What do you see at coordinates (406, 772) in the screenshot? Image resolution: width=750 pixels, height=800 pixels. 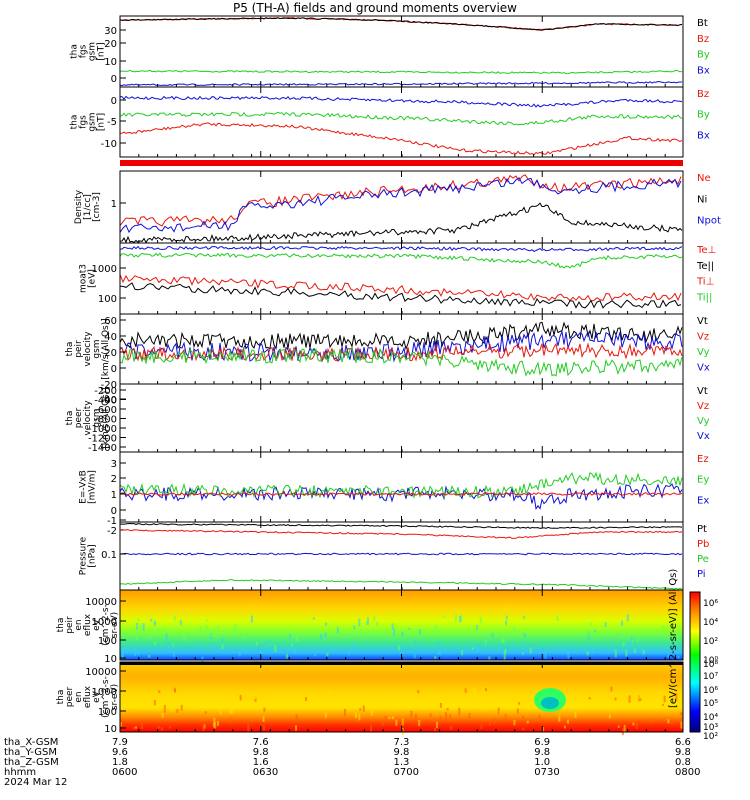 I see `footer-value: 0700` at bounding box center [406, 772].